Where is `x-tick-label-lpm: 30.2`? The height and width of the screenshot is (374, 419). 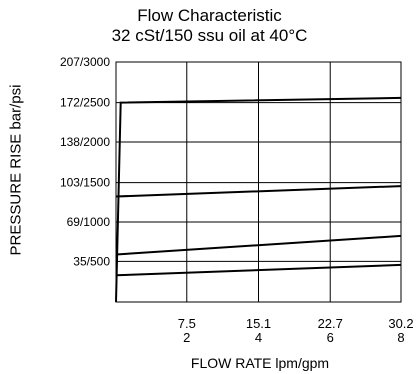
x-tick-label-lpm: 30.2 is located at coordinates (400, 323).